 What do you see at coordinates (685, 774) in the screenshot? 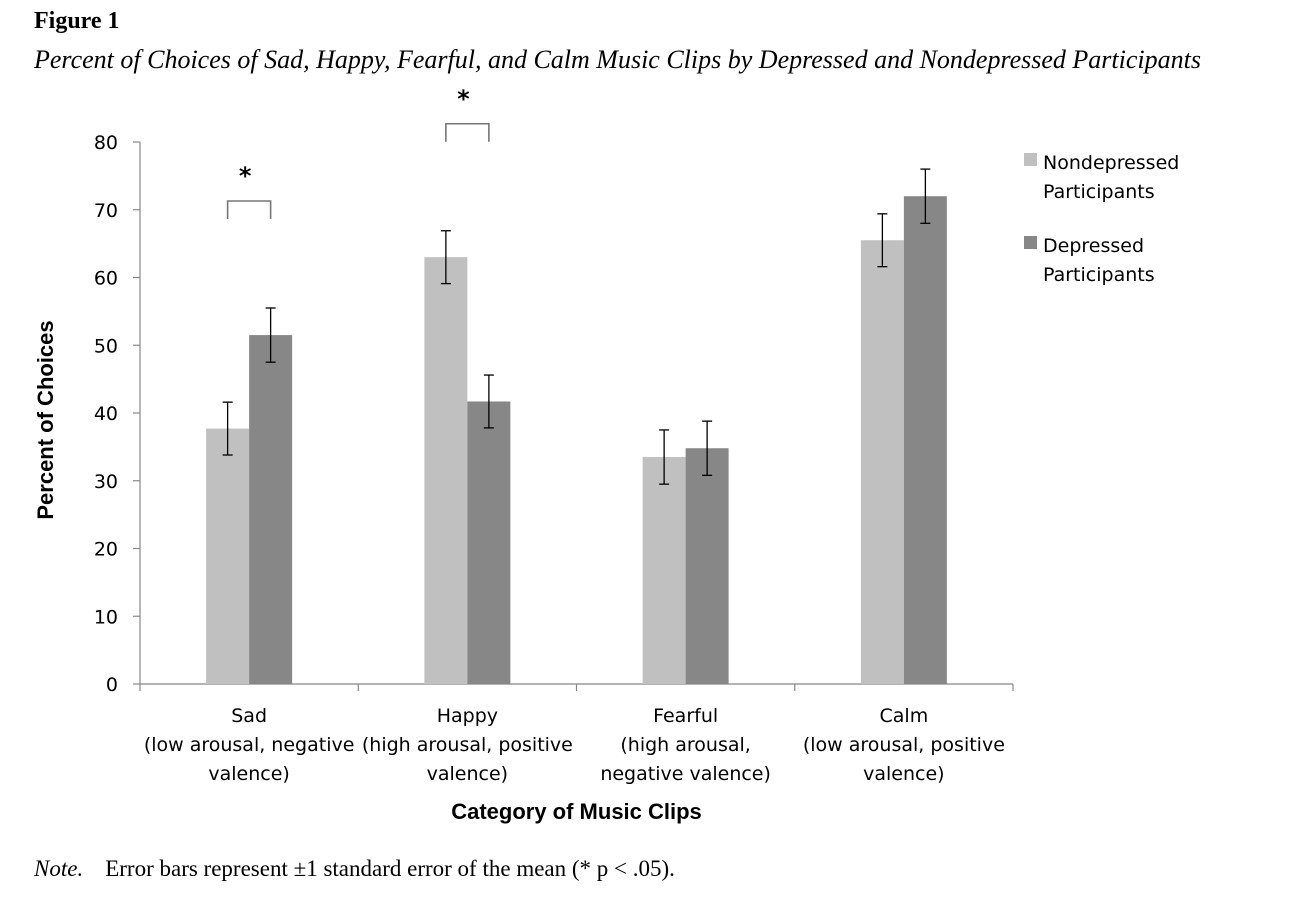
I see `x-category-label: negative valence)` at bounding box center [685, 774].